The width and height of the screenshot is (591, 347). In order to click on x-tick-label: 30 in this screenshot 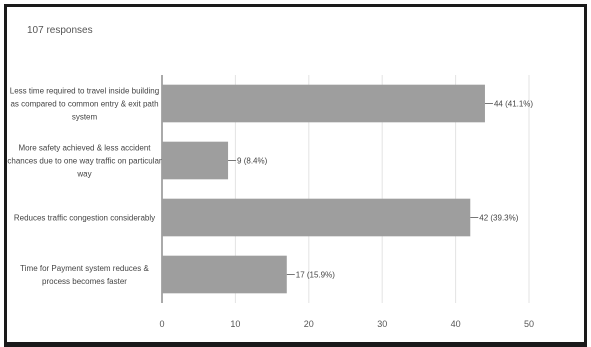, I will do `click(382, 324)`.